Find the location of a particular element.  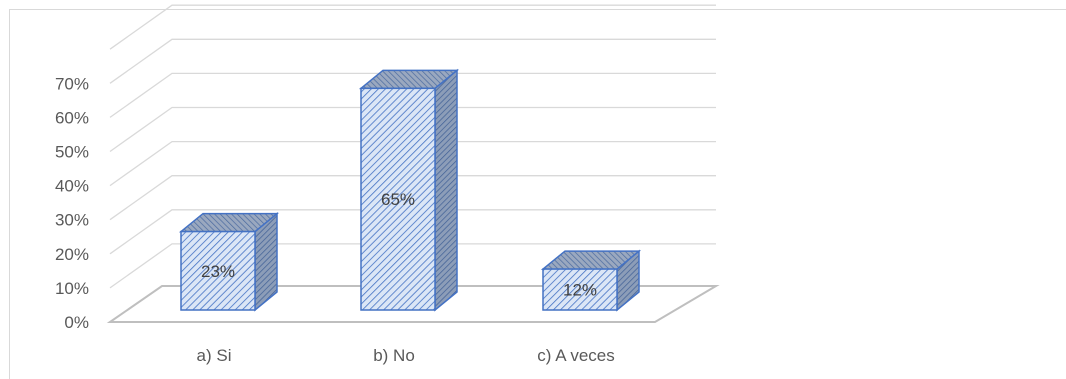

bar-2: 65% is located at coordinates (409, 190).